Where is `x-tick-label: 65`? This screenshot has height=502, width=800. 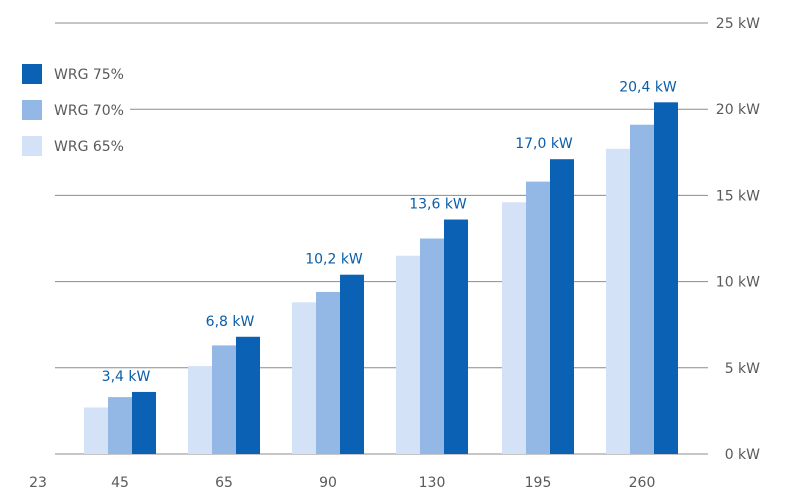
x-tick-label: 65 is located at coordinates (224, 483).